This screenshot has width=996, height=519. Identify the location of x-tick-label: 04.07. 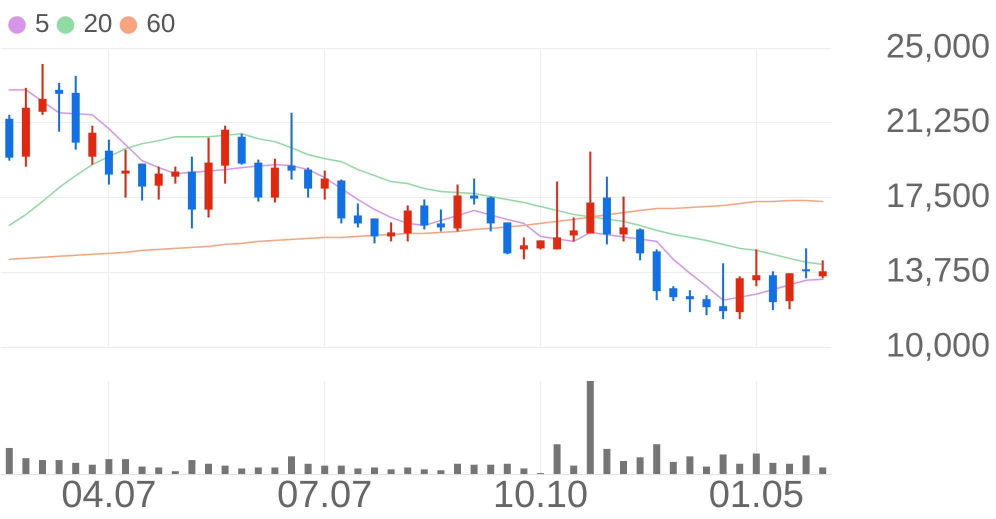
(108, 495).